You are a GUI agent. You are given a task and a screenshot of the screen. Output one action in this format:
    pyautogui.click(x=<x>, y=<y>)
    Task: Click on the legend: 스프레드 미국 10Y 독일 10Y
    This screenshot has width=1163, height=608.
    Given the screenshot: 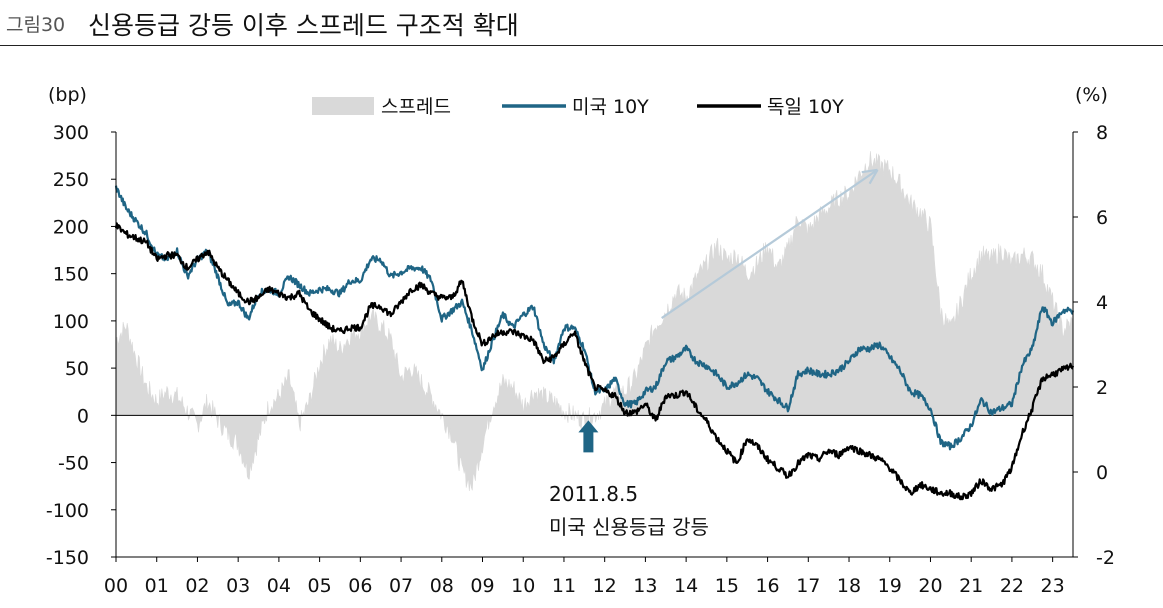 What is the action you would take?
    pyautogui.click(x=578, y=107)
    